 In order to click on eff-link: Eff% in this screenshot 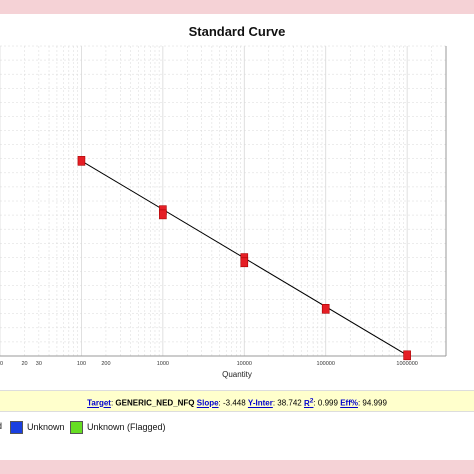, I will do `click(349, 403)`.